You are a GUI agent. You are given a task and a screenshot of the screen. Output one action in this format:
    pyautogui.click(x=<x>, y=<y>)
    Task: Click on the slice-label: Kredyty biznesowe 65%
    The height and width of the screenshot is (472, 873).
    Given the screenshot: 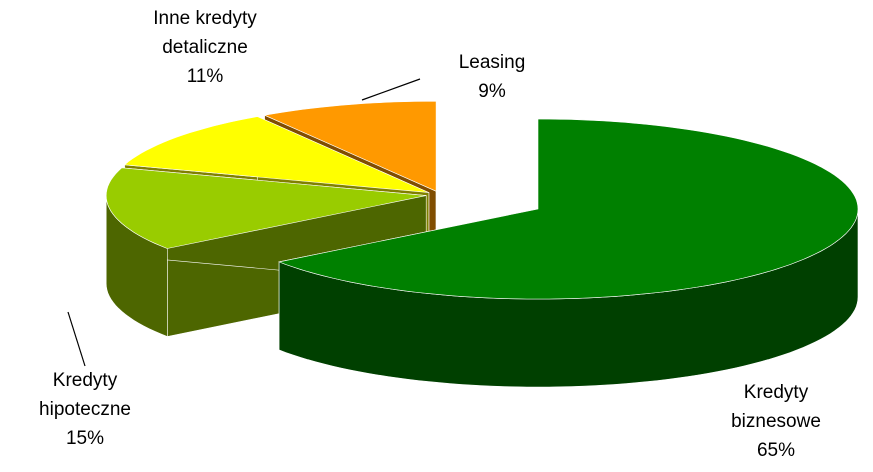 What is the action you would take?
    pyautogui.click(x=776, y=421)
    